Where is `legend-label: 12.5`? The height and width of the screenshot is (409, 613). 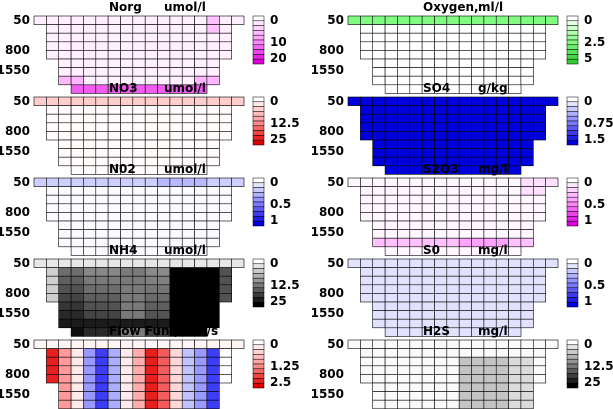 legend-label: 12.5 is located at coordinates (598, 366).